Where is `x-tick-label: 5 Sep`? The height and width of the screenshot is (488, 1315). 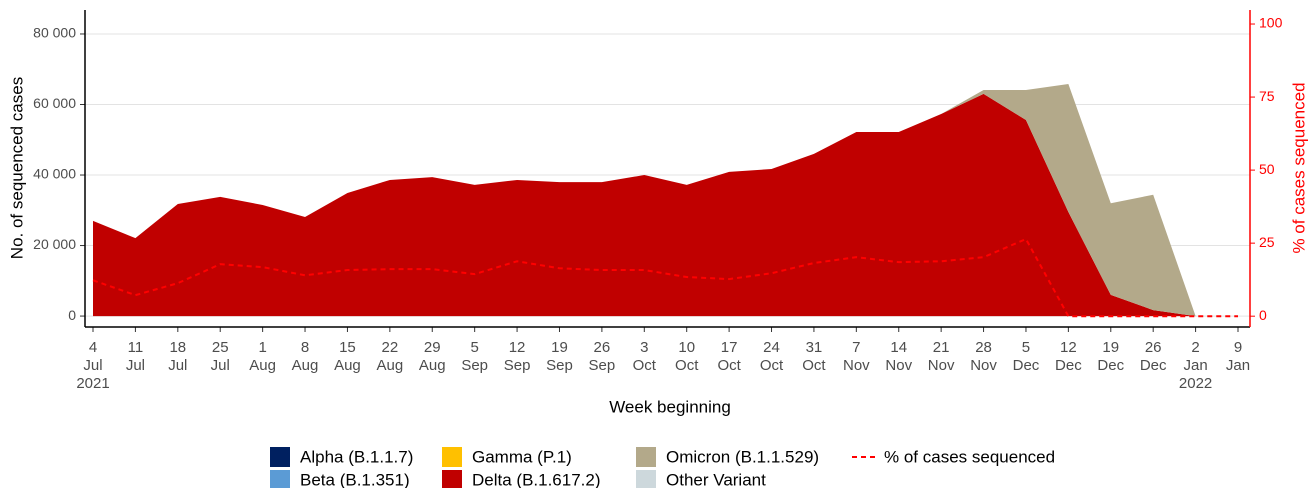
x-tick-label: 5 Sep is located at coordinates (474, 356).